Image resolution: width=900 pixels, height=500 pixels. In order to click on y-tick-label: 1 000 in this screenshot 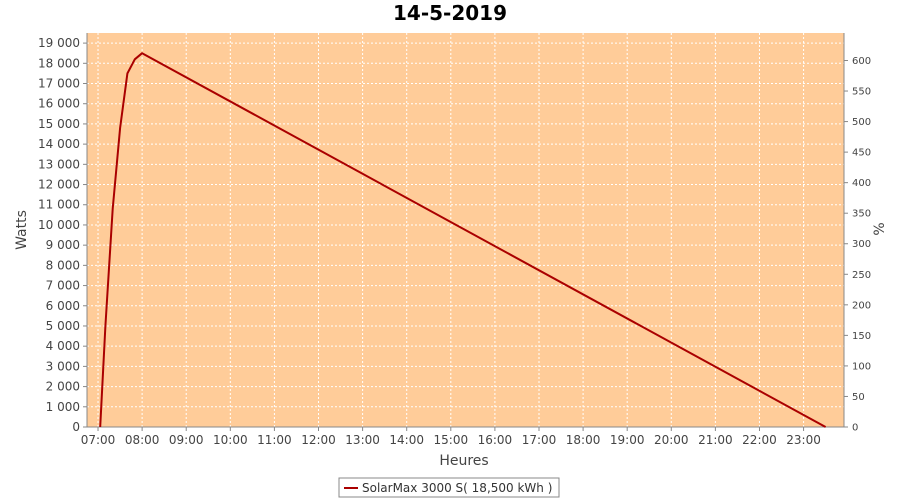, I will do `click(63, 407)`.